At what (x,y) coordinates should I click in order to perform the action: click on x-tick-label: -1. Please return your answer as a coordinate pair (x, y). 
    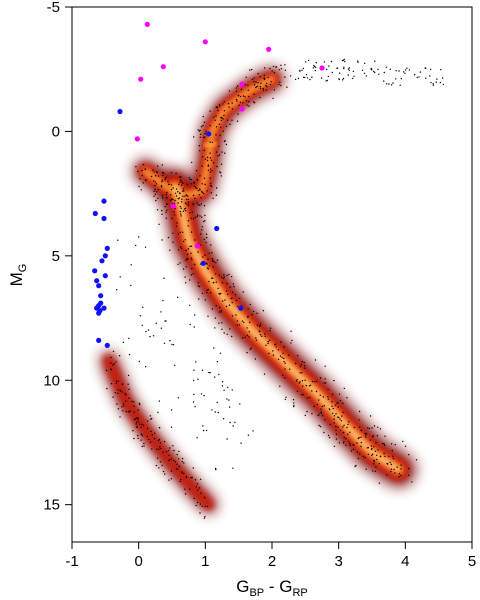
    Looking at the image, I should click on (71, 561).